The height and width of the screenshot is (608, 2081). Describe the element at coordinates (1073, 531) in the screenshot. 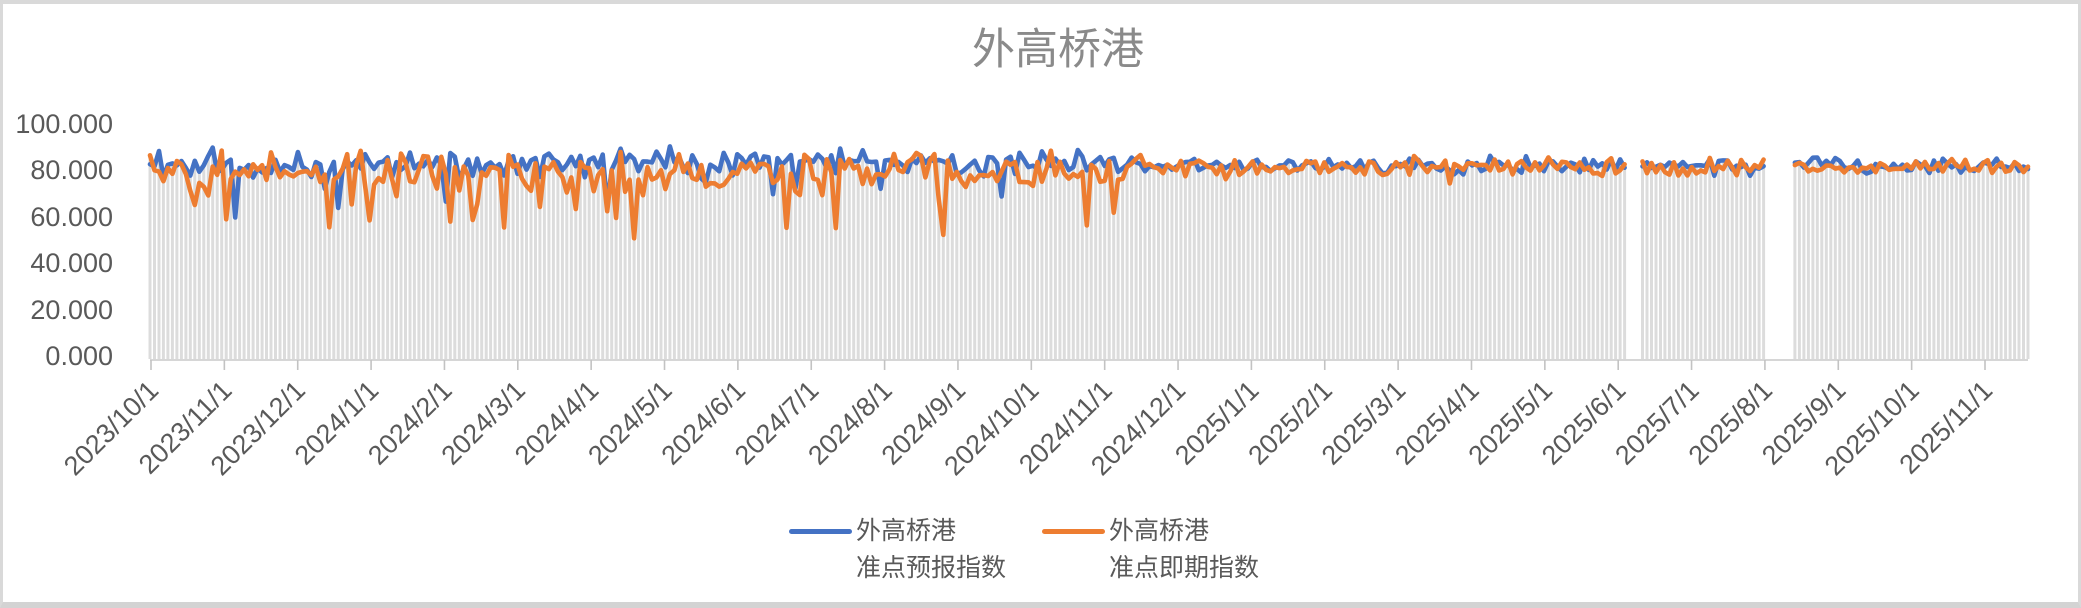

I see `legend-swatch-spot` at that location.